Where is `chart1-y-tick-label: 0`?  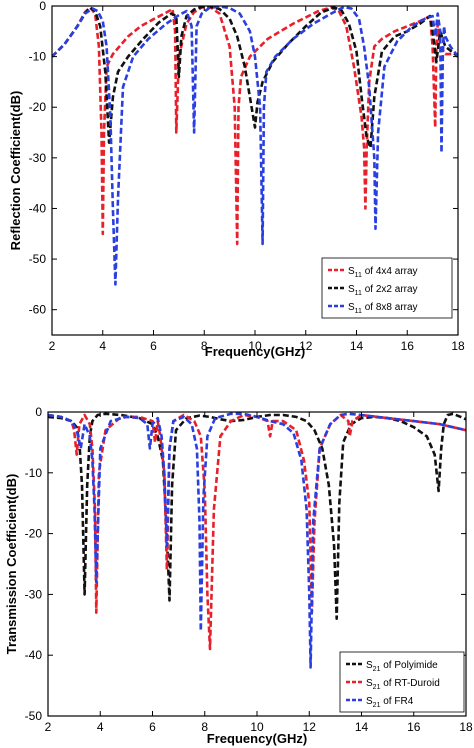 chart1-y-tick-label: 0 is located at coordinates (42, 6).